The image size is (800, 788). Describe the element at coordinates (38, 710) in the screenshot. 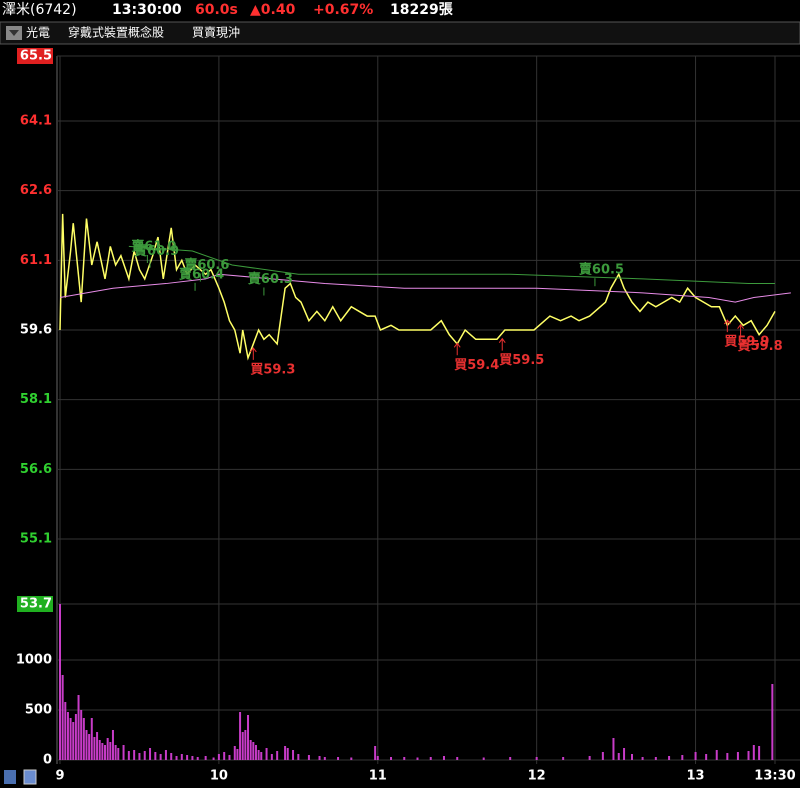

I see `y-tick-label: 500` at that location.